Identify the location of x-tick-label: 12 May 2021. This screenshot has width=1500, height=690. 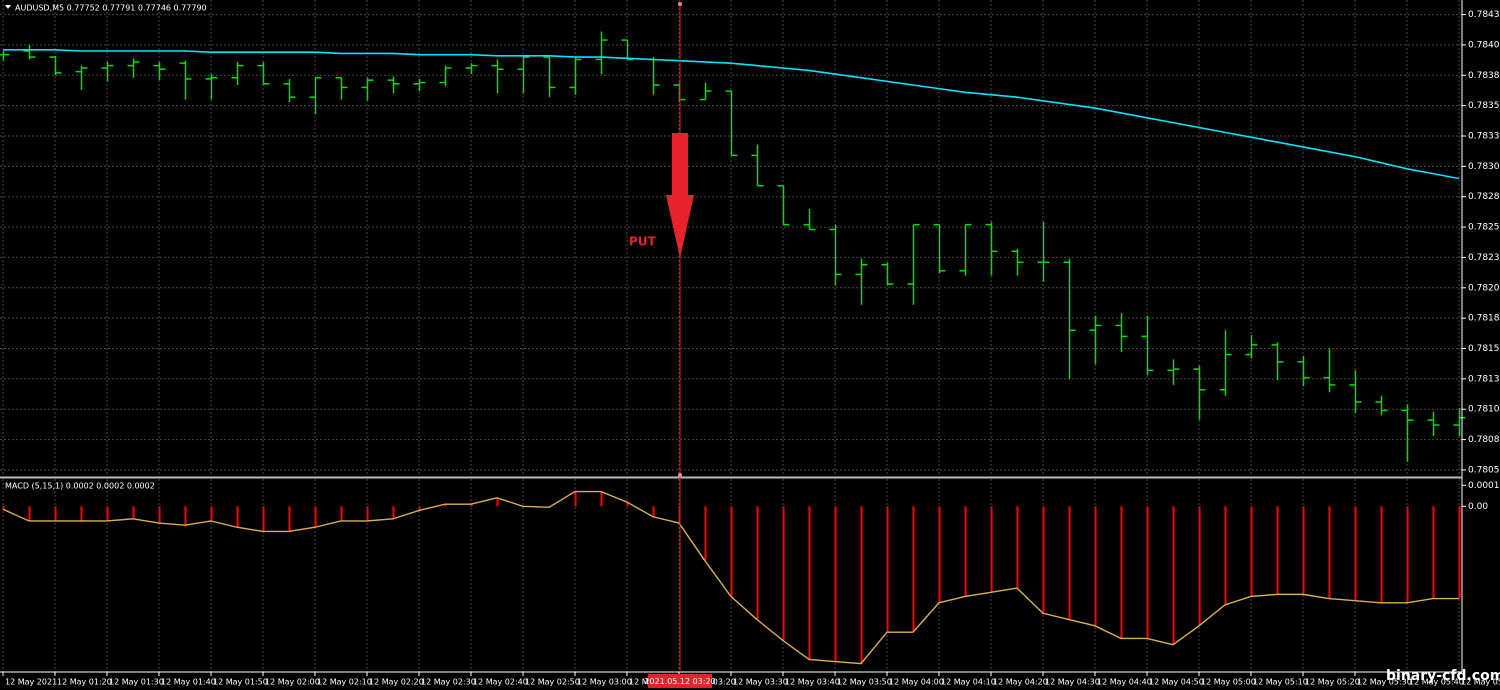
(31, 682).